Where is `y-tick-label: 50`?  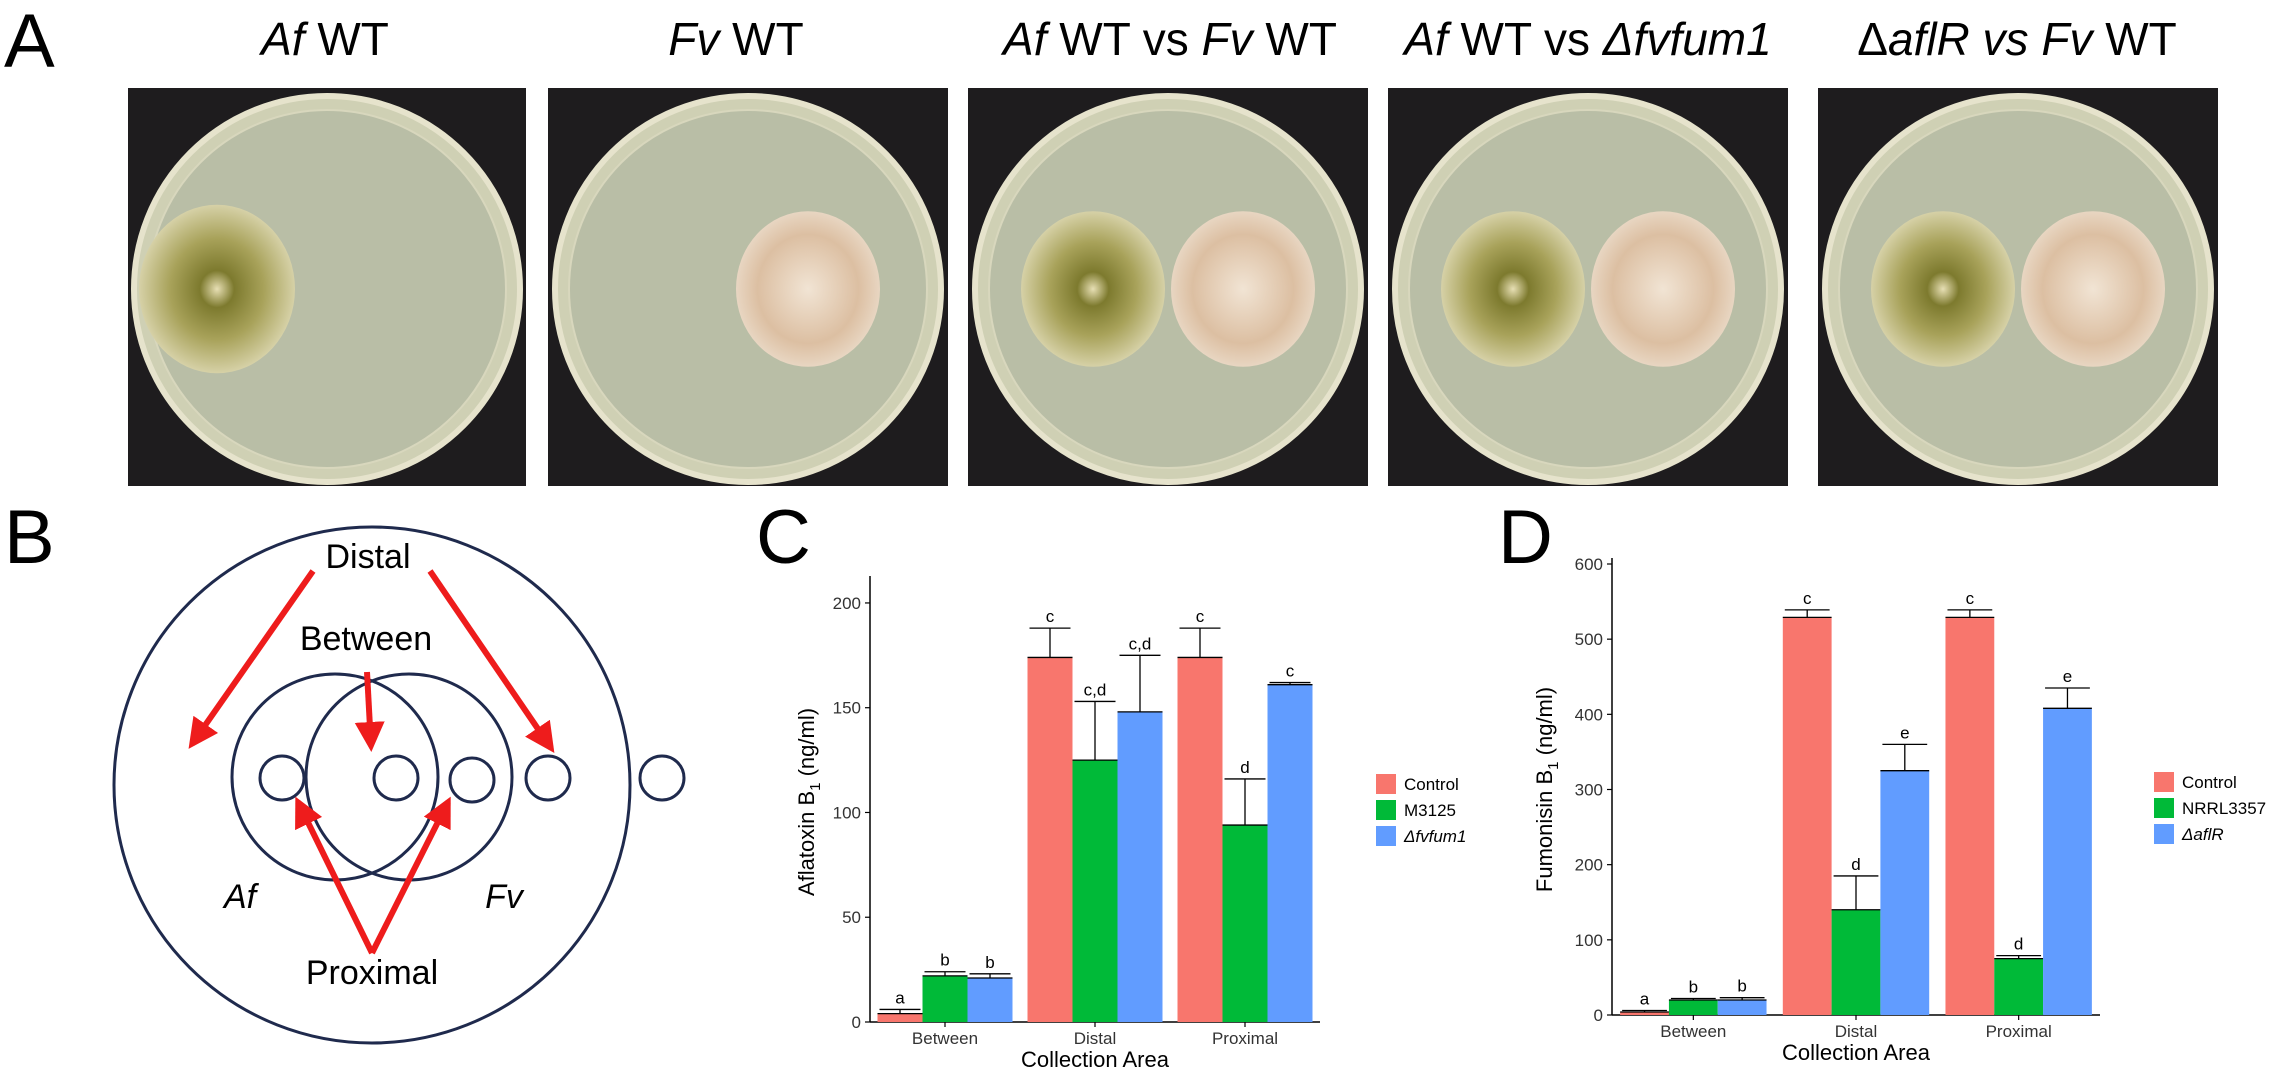
y-tick-label: 50 is located at coordinates (851, 917).